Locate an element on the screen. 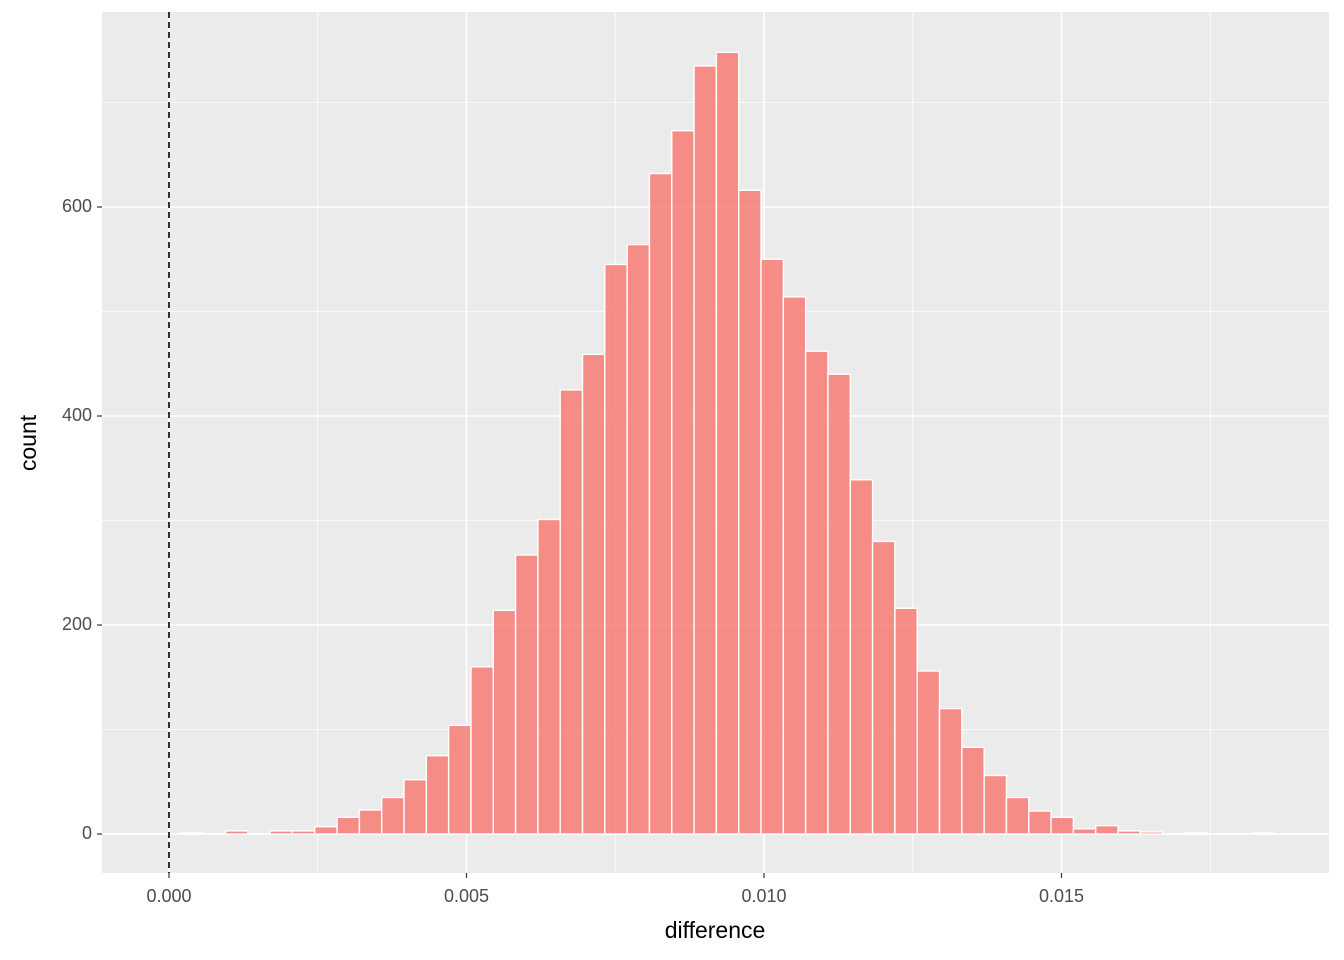  y-tick-label: 0 is located at coordinates (87, 833).